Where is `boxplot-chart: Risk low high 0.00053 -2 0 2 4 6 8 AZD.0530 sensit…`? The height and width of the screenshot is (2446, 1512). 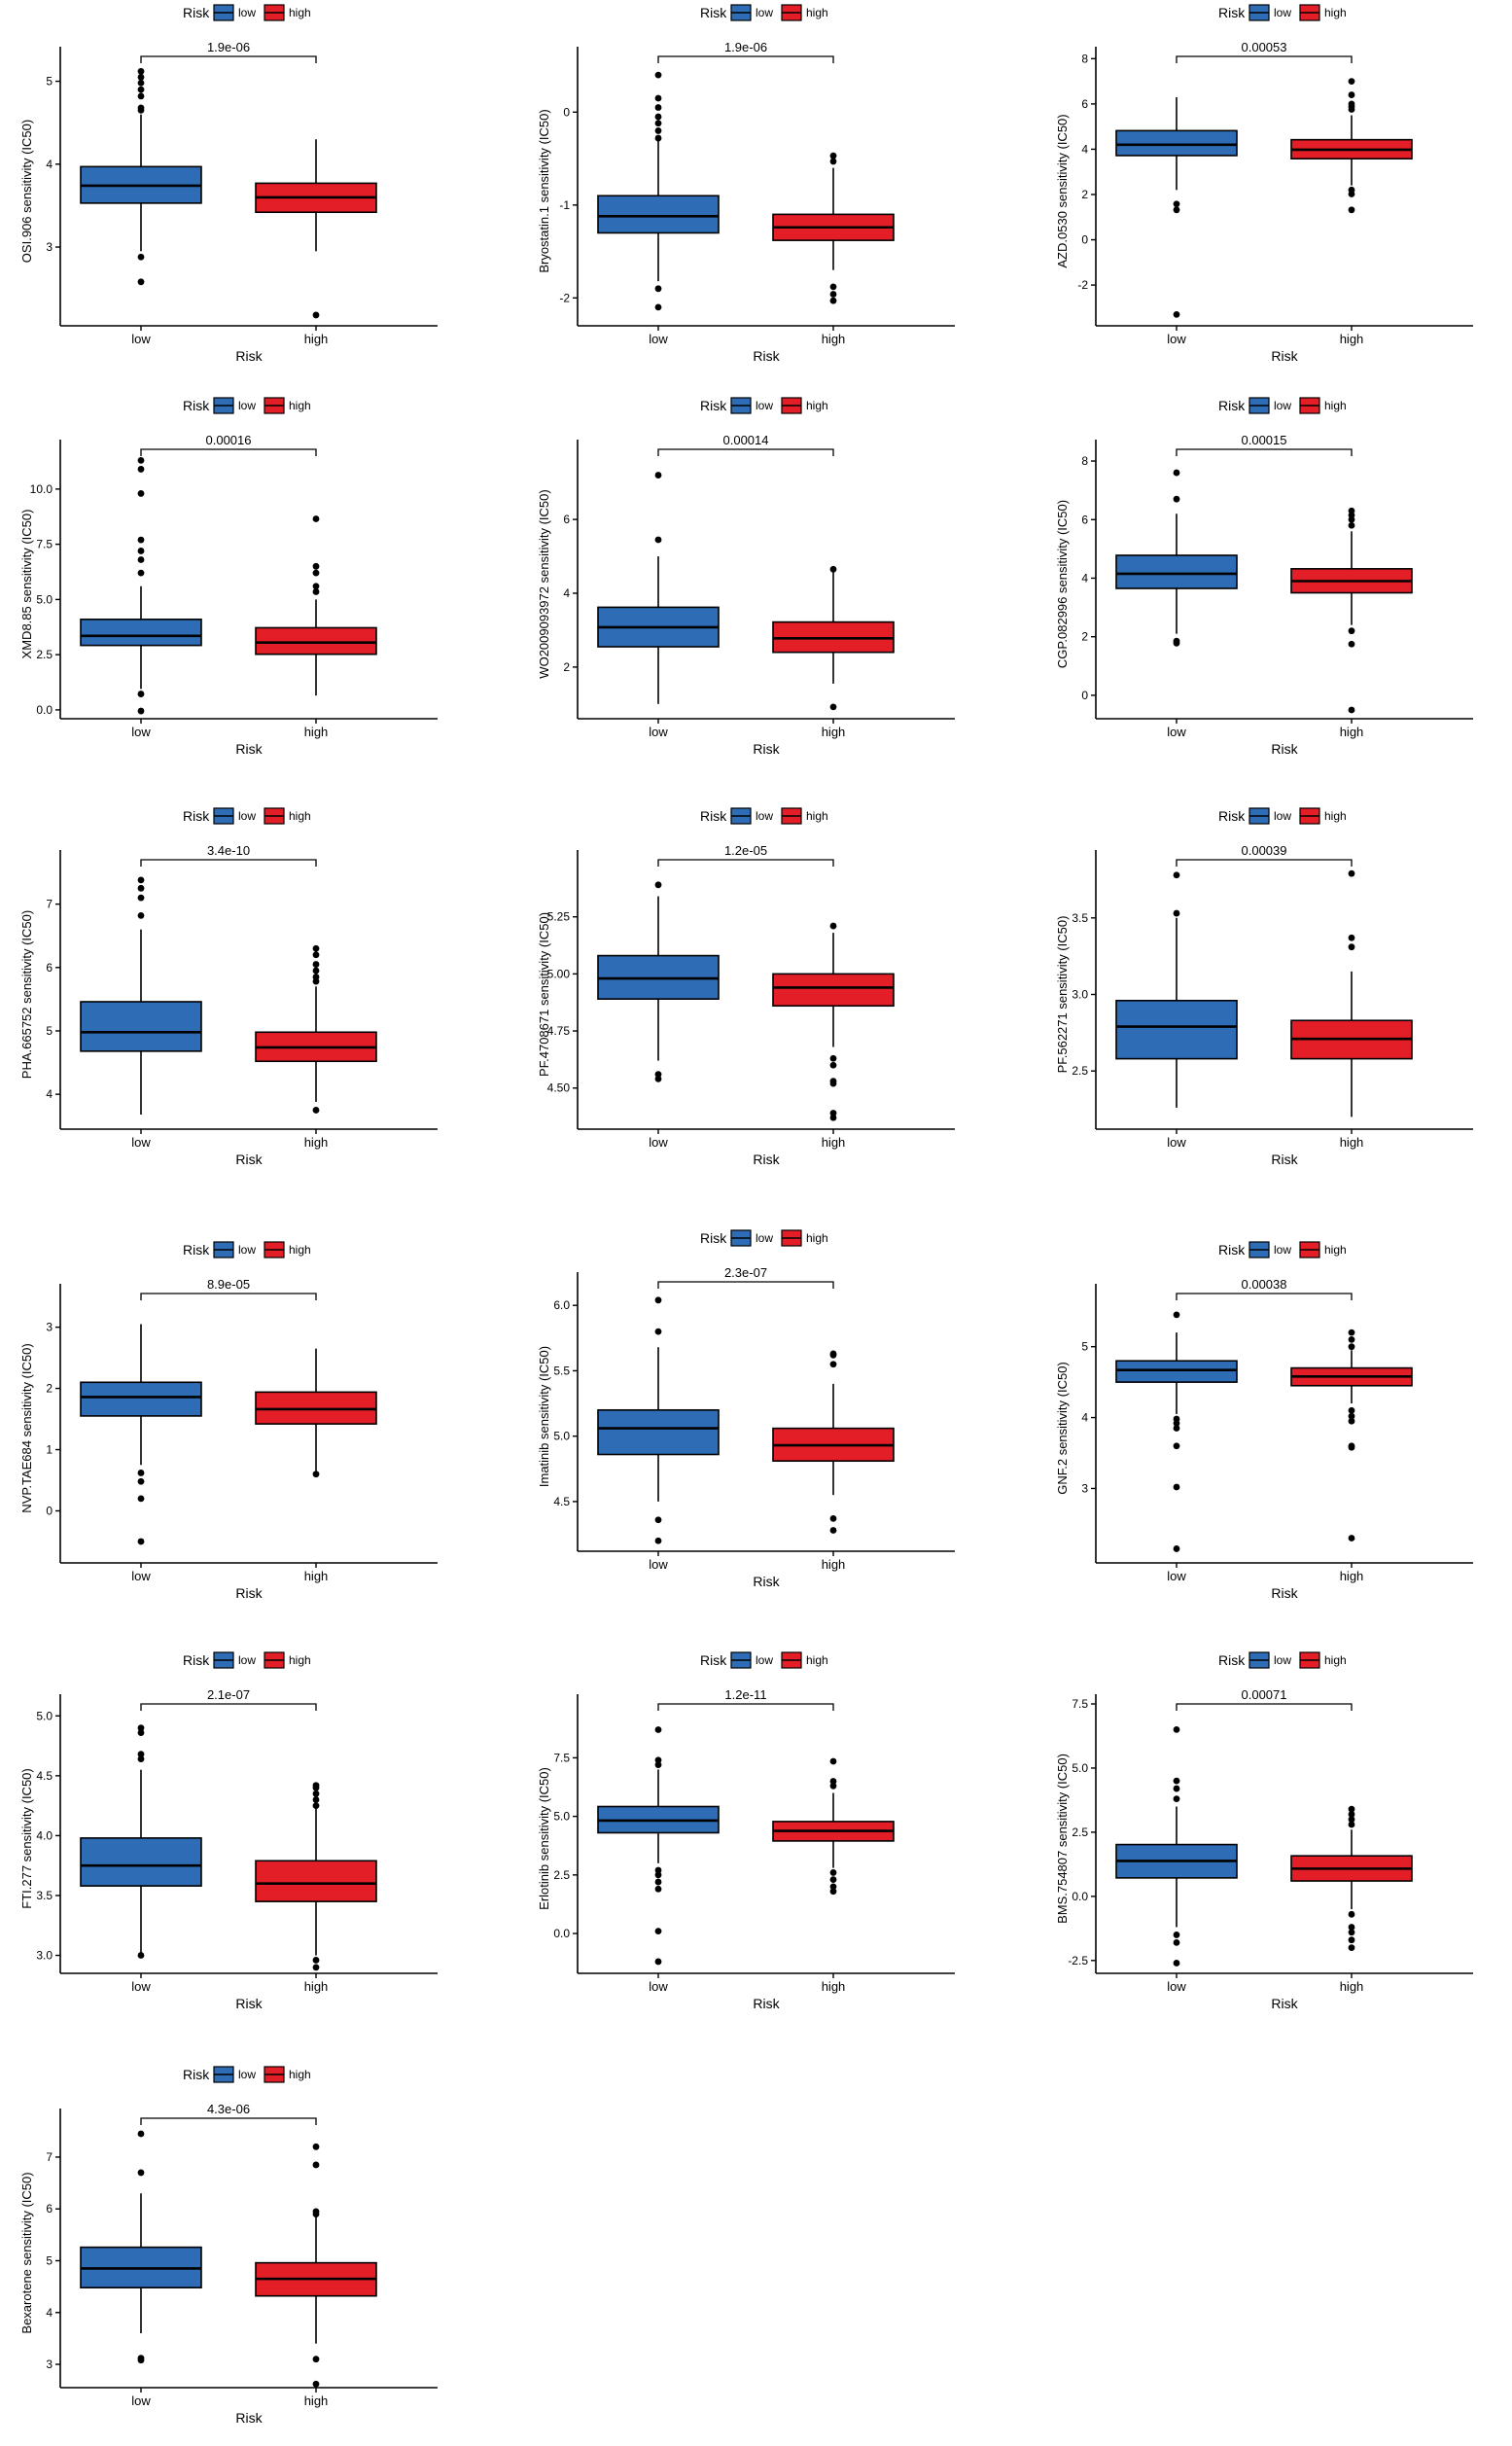 boxplot-chart: Risk low high 0.00053 -2 0 2 4 6 8 AZD.0530 sensit… is located at coordinates (1264, 184).